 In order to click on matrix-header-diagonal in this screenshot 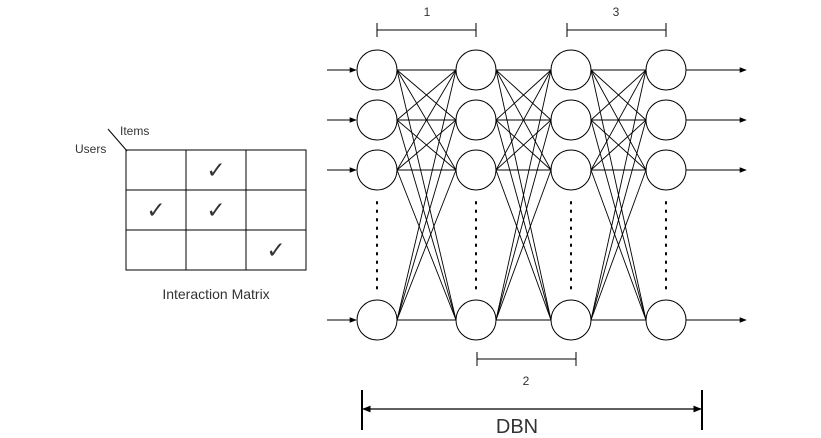, I will do `click(117, 140)`.